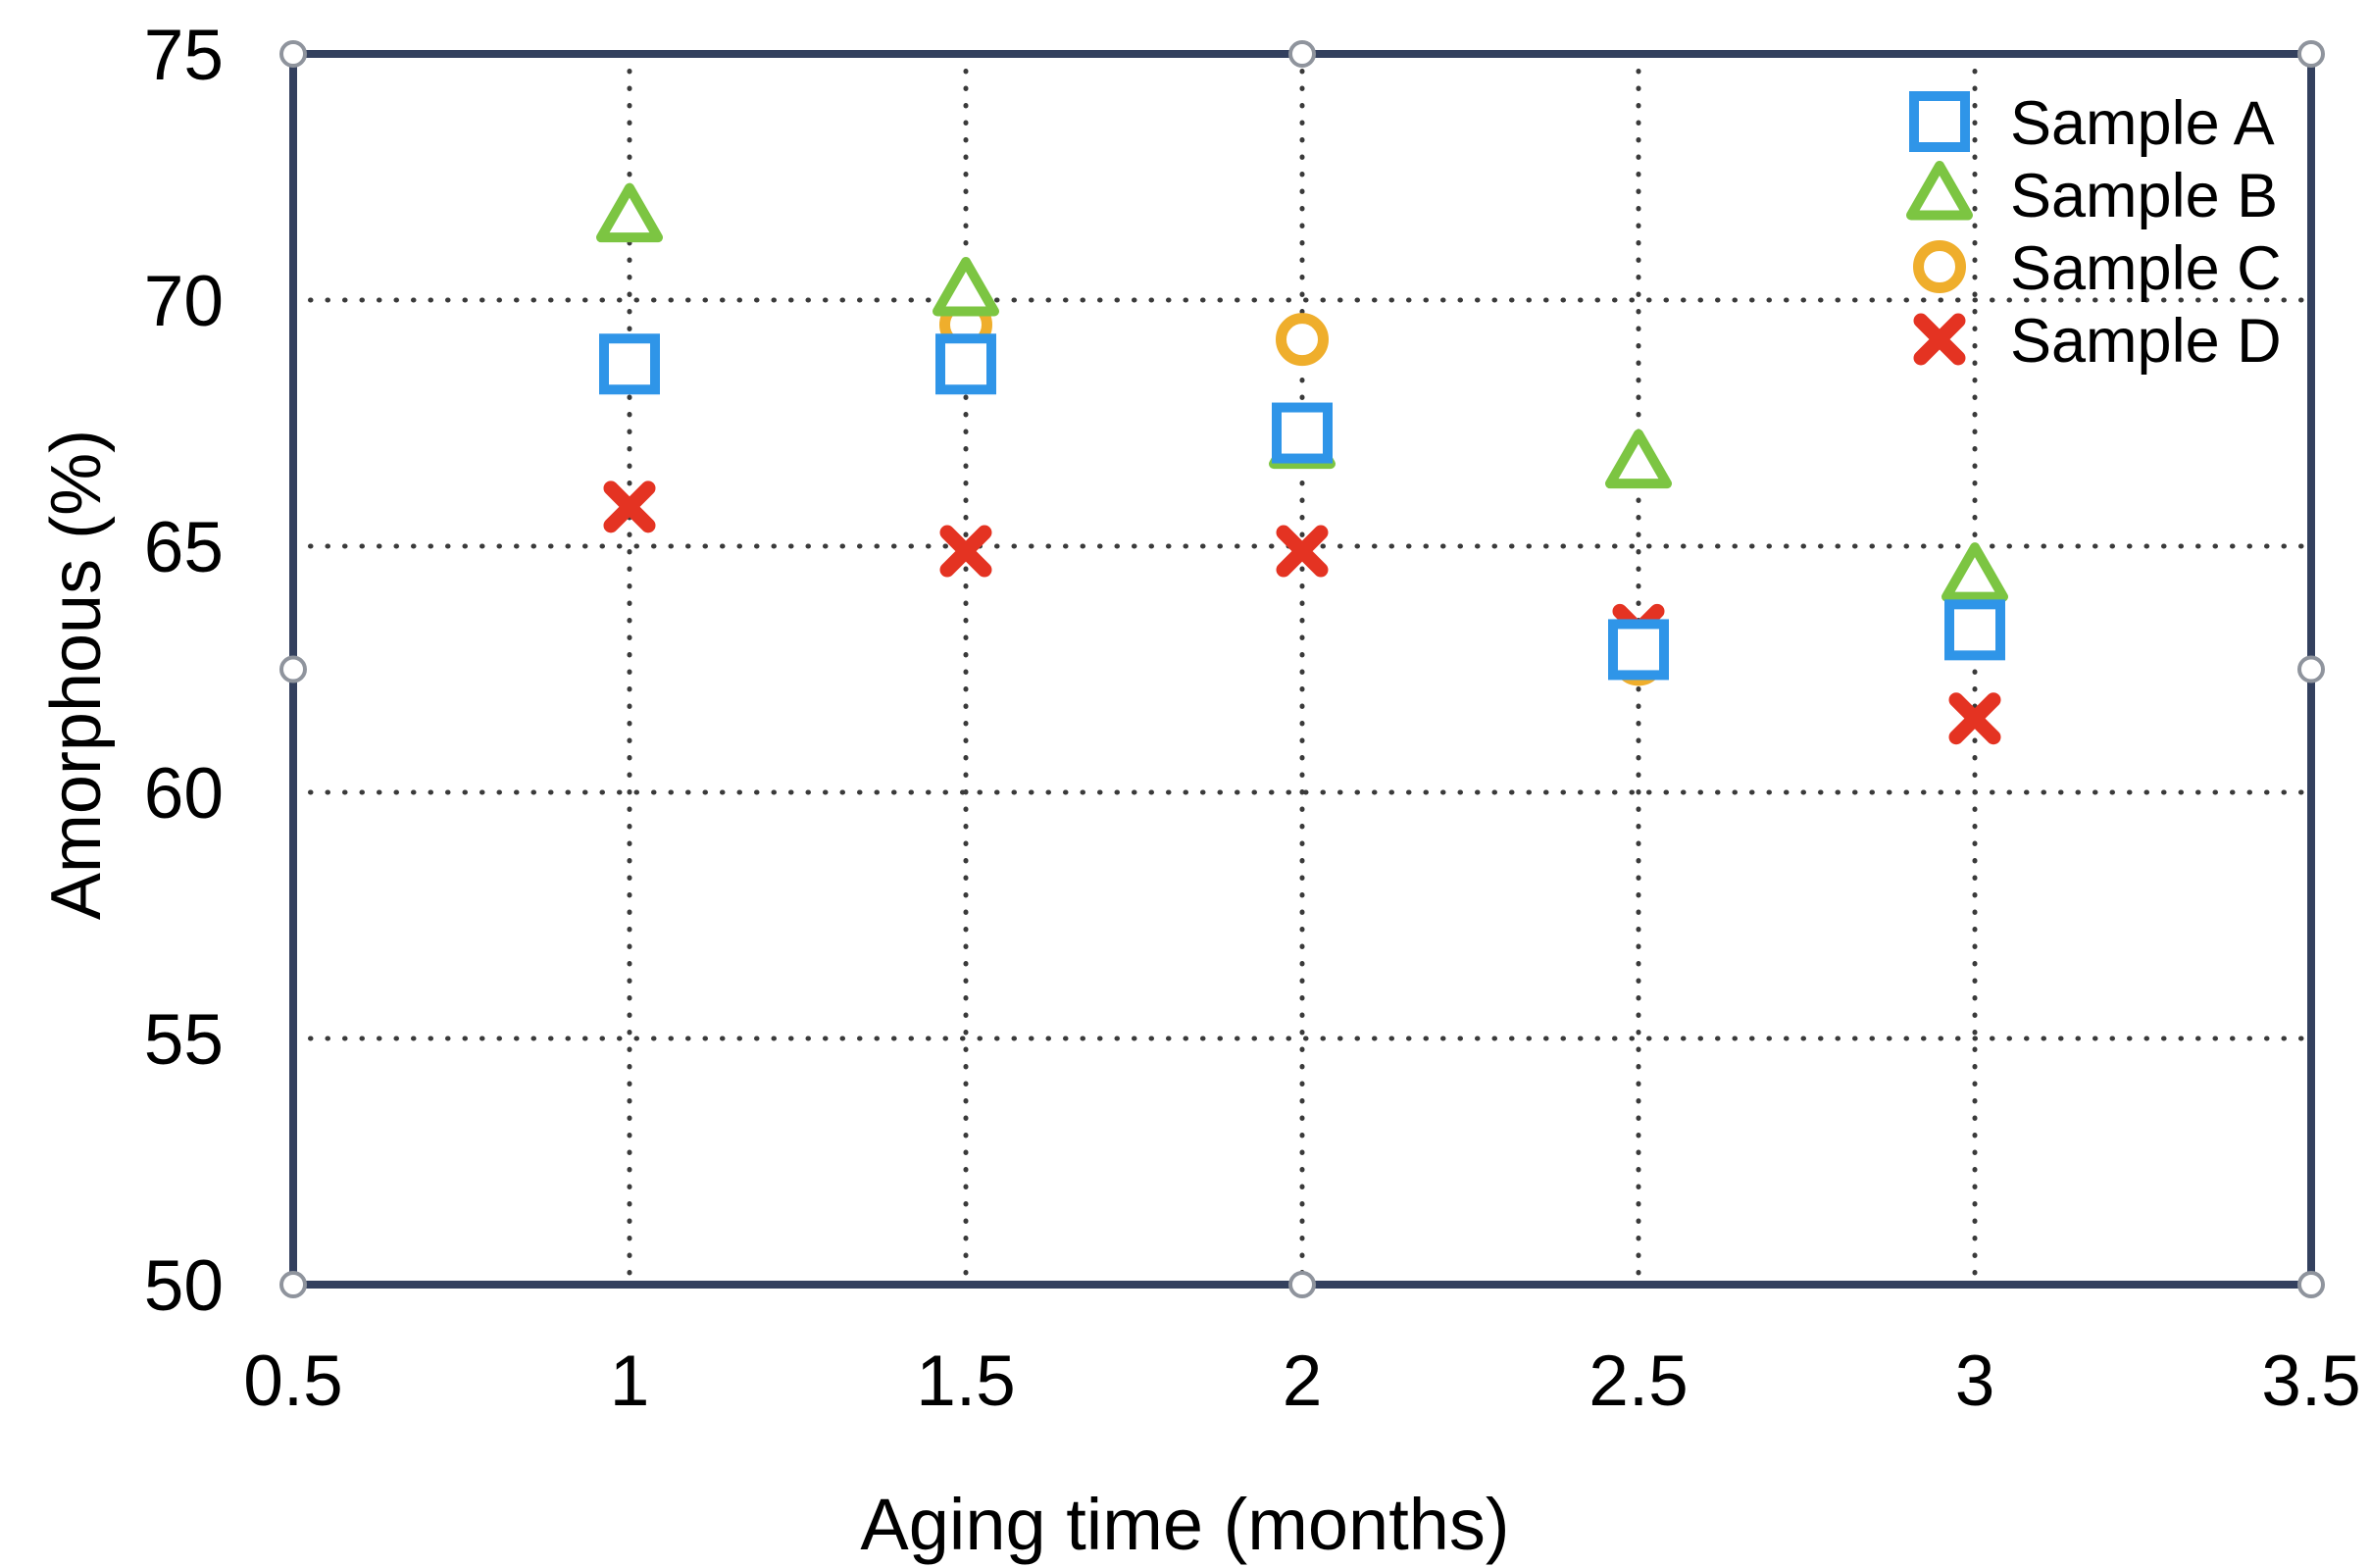 This screenshot has width=2370, height=1568. What do you see at coordinates (1975, 1381) in the screenshot?
I see `x-tick-label: 3` at bounding box center [1975, 1381].